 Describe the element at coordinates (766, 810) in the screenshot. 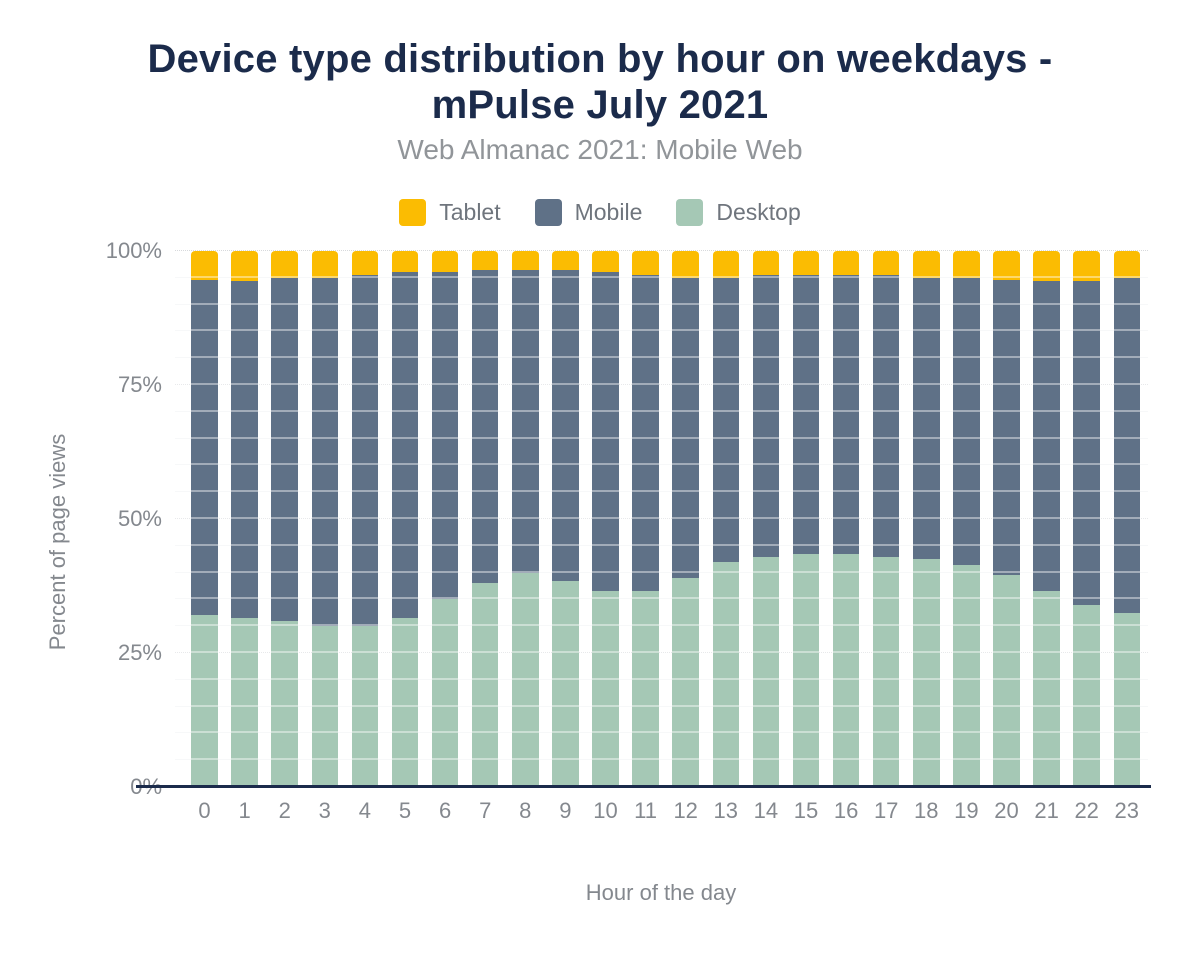

I see `x-tick-label-14: 14` at that location.